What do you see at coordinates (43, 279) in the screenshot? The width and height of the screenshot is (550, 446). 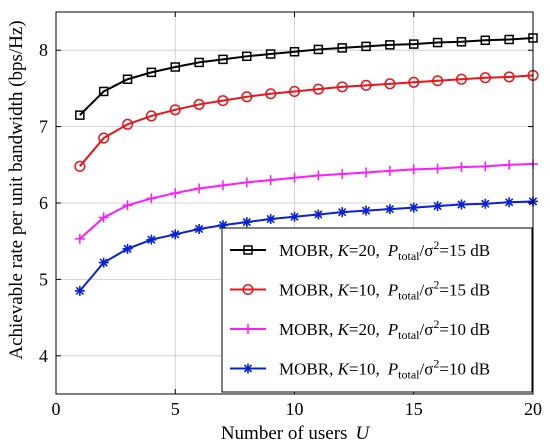 I see `y-tick-label: 5` at bounding box center [43, 279].